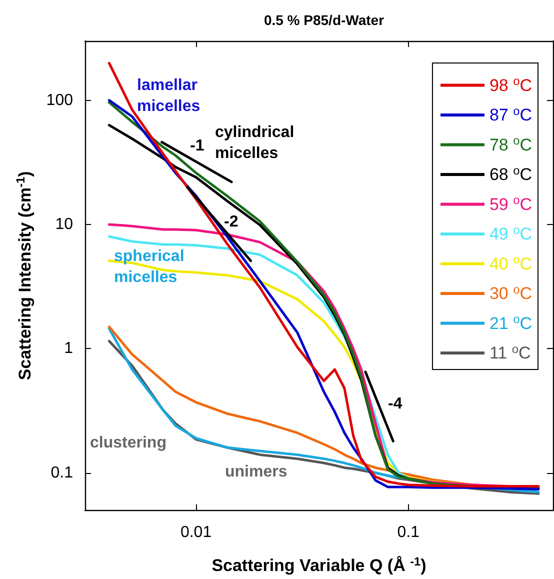 This screenshot has height=579, width=554. Describe the element at coordinates (62, 473) in the screenshot. I see `y-tick-label: 0.1` at that location.